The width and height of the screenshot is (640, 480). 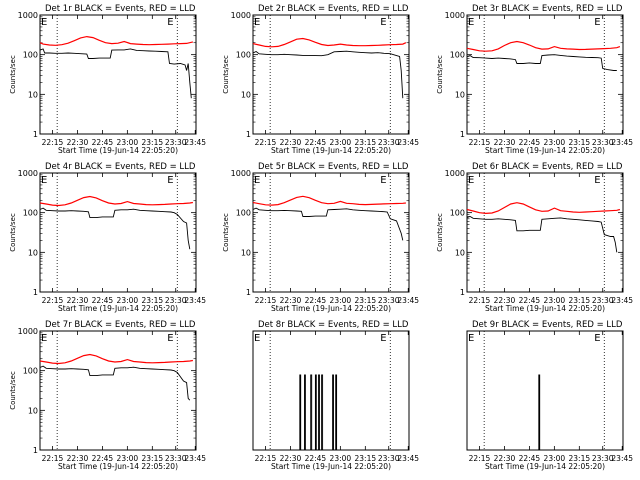 What do you see at coordinates (333, 167) in the screenshot?
I see `panel-title: Det 5r BLACK = Events, RED = LLD` at bounding box center [333, 167].